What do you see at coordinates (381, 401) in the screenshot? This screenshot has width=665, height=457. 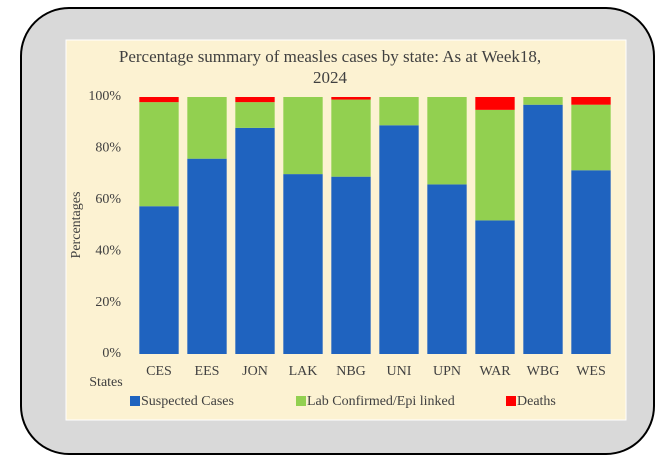 I see `legend-label: Lab Confirmed/Epi linked` at bounding box center [381, 401].